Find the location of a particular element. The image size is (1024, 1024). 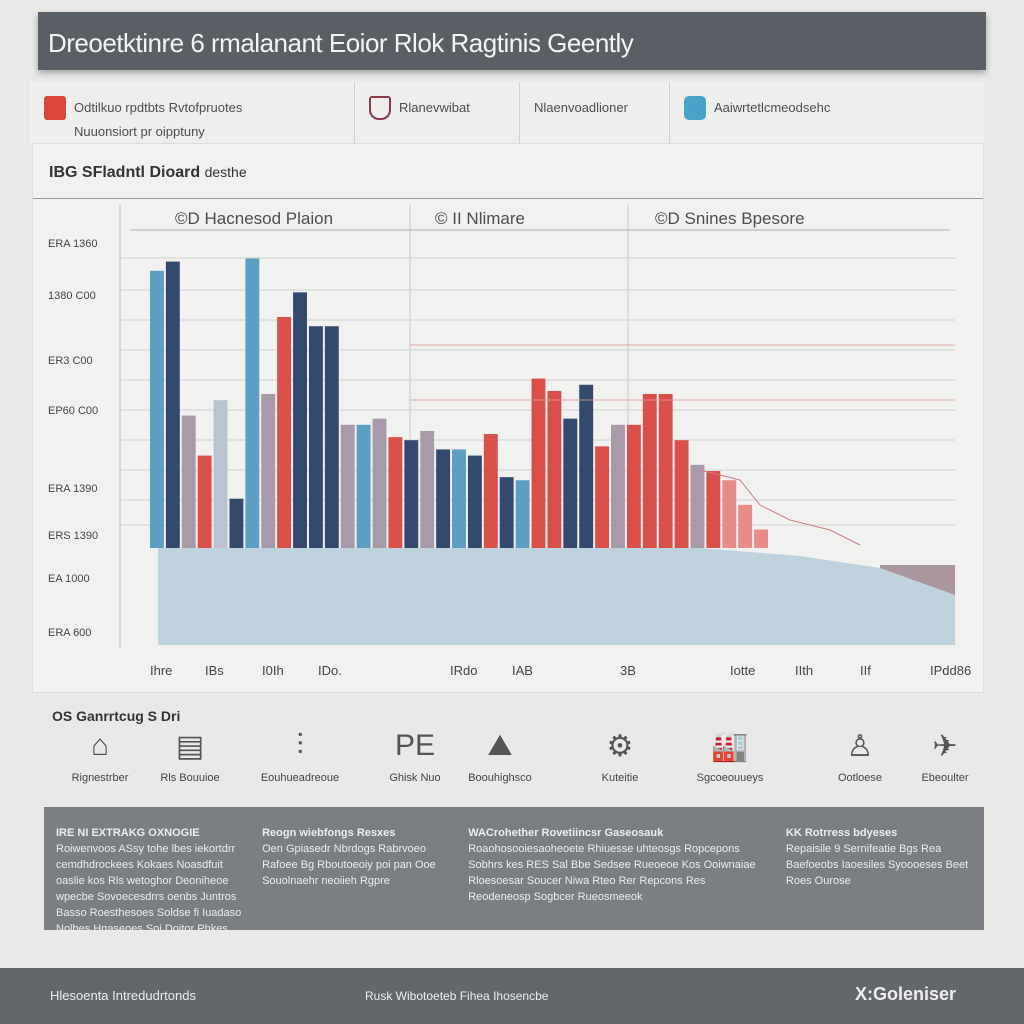

icon-label: Sgcoeouueys is located at coordinates (730, 778).